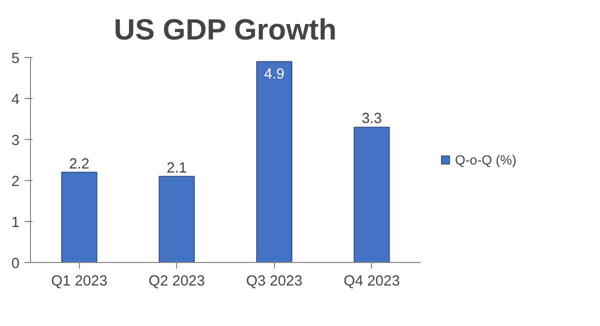 This screenshot has height=326, width=600. What do you see at coordinates (485, 159) in the screenshot?
I see `legend-label: Q-o-Q (%)` at bounding box center [485, 159].